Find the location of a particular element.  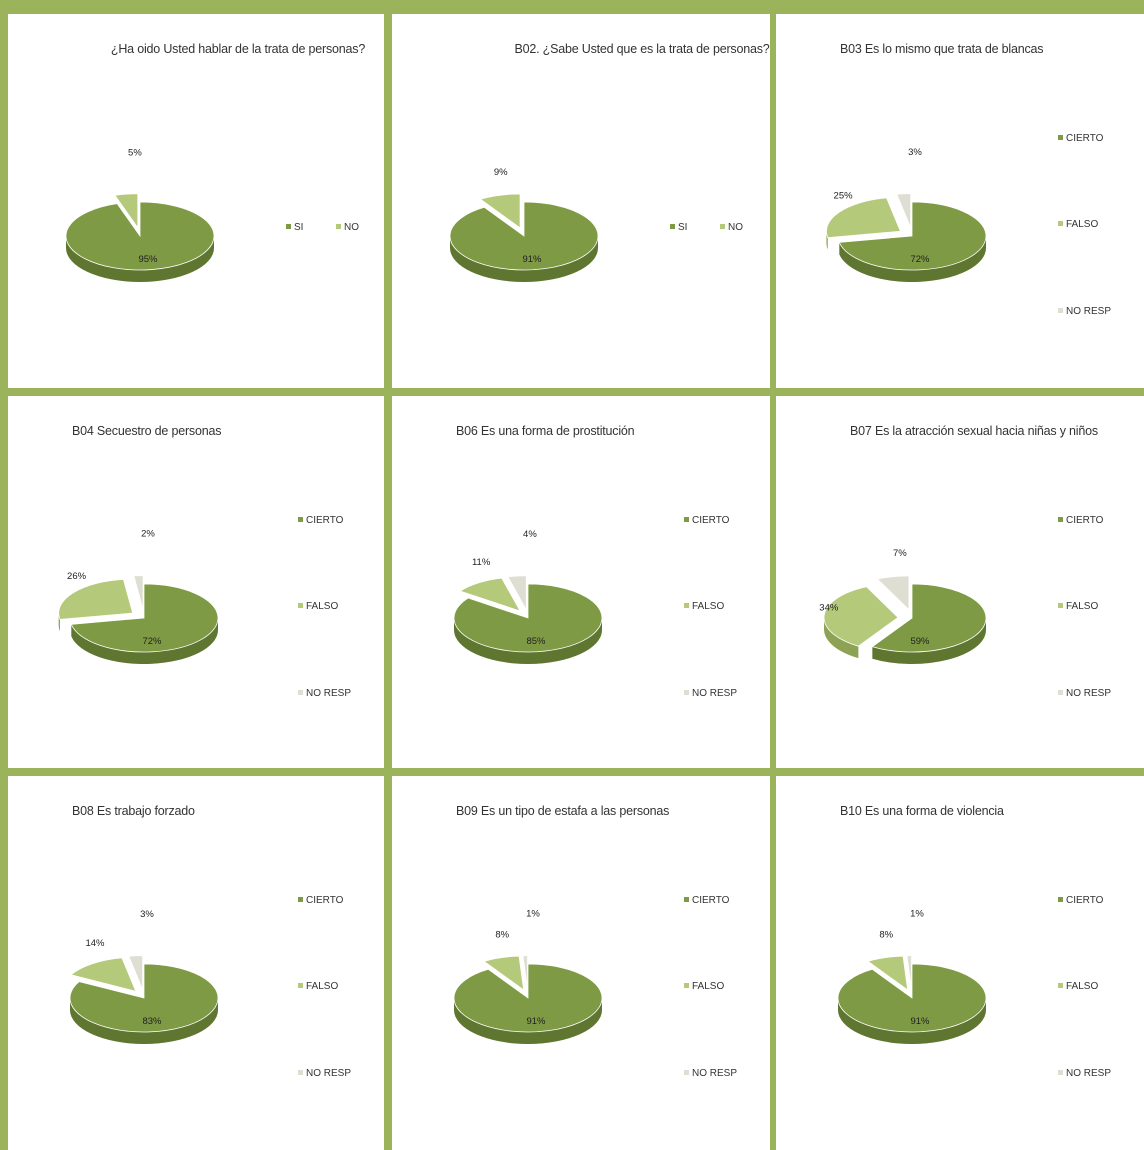

pie-chart: 59% 34% 7% CIERTO FALSO NO RESP is located at coordinates (965, 607).